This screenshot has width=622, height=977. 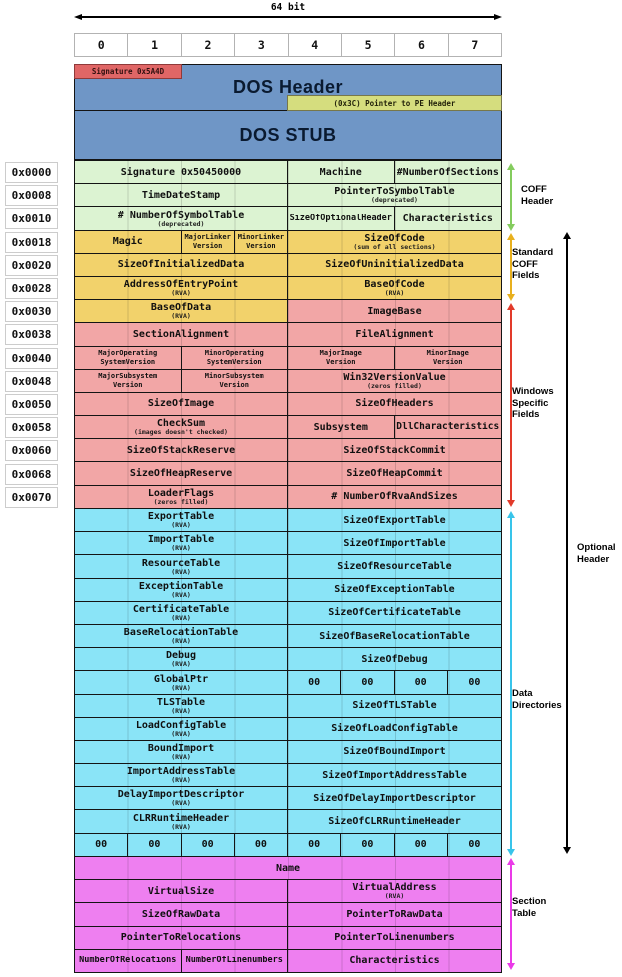 What do you see at coordinates (394, 473) in the screenshot?
I see `field-cell: SizeOfHeapCommit` at bounding box center [394, 473].